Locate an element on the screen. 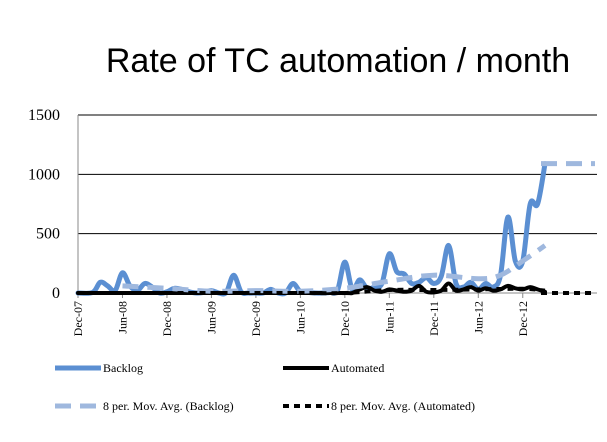 This screenshot has height=442, width=607. y-tick-label: 0 is located at coordinates (56, 293).